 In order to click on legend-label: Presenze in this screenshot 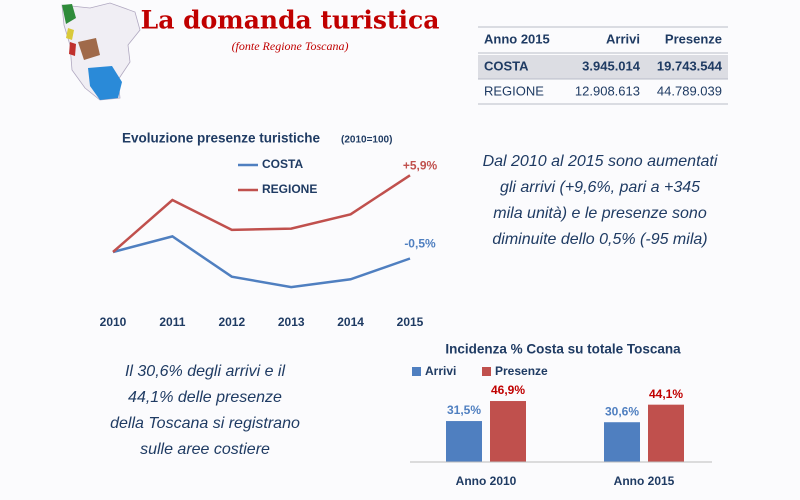, I will do `click(521, 371)`.